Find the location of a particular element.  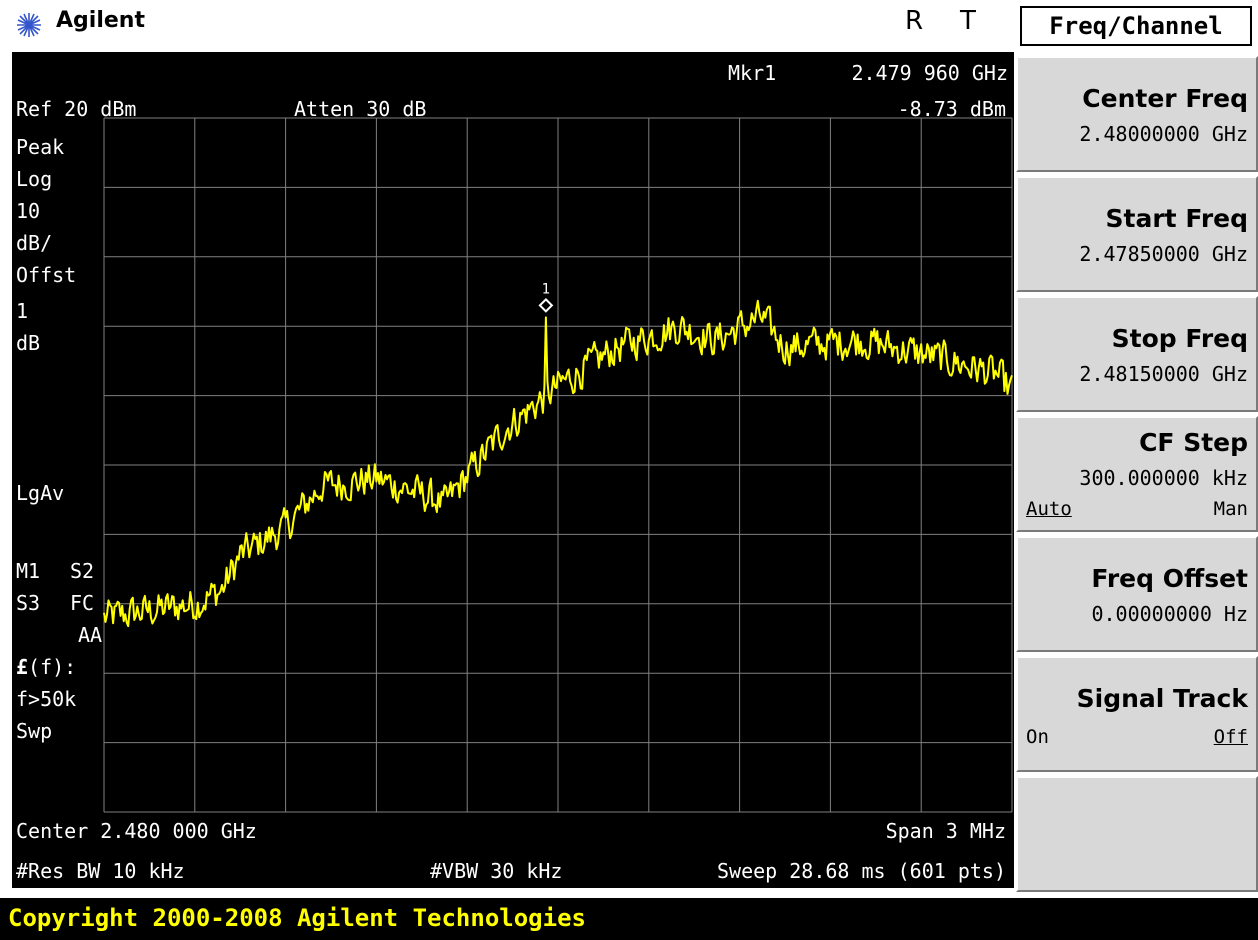

copyright-text: Copyright 2000-2008 Agilent Technologies is located at coordinates (297, 918).